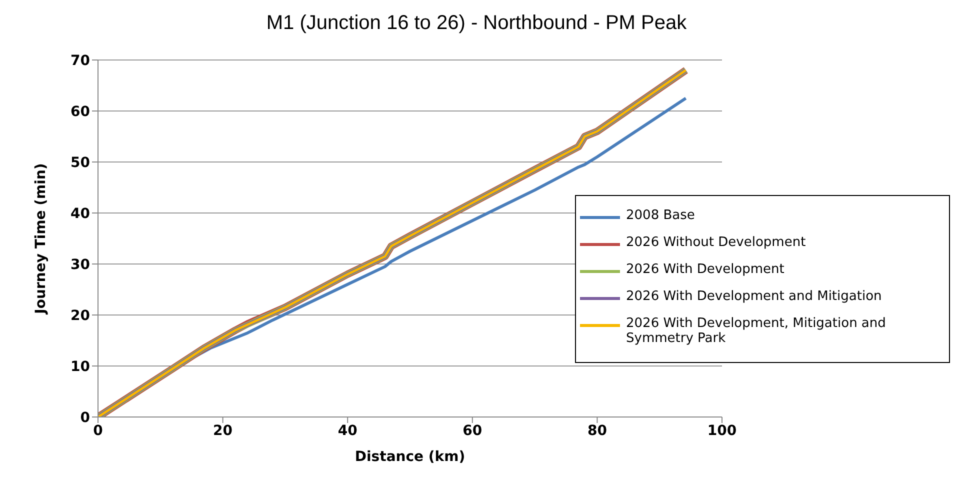 The height and width of the screenshot is (485, 953). I want to click on x-tick-label: 20, so click(223, 430).